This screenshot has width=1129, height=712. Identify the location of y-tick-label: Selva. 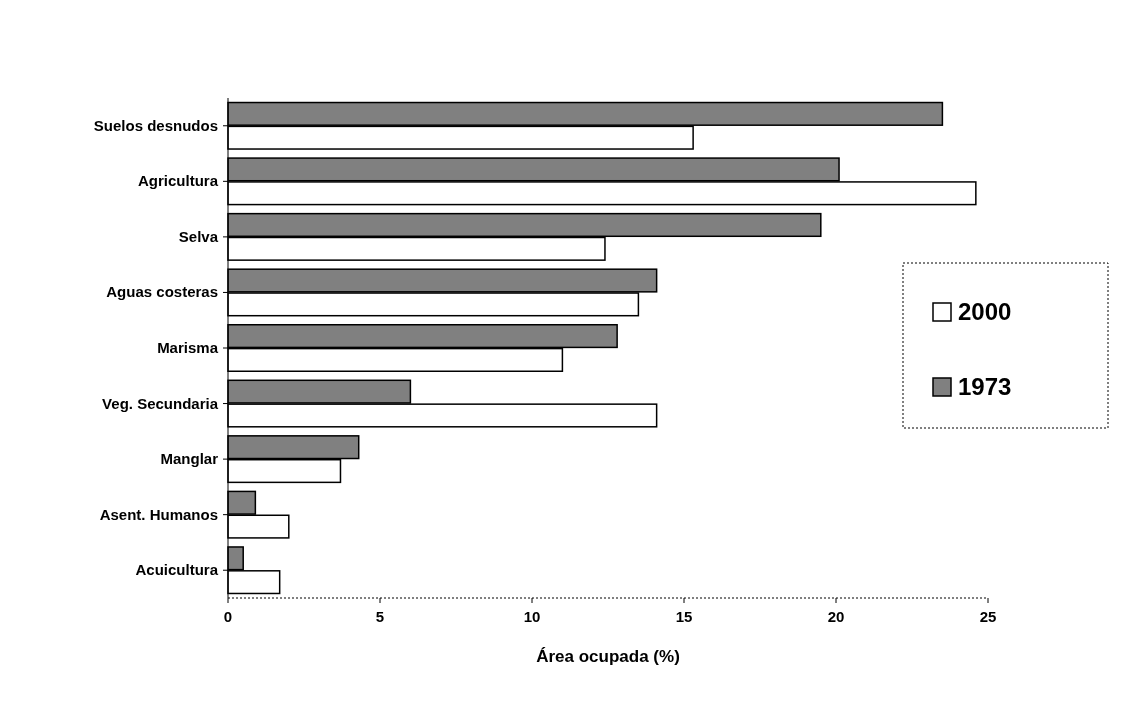
(198, 236).